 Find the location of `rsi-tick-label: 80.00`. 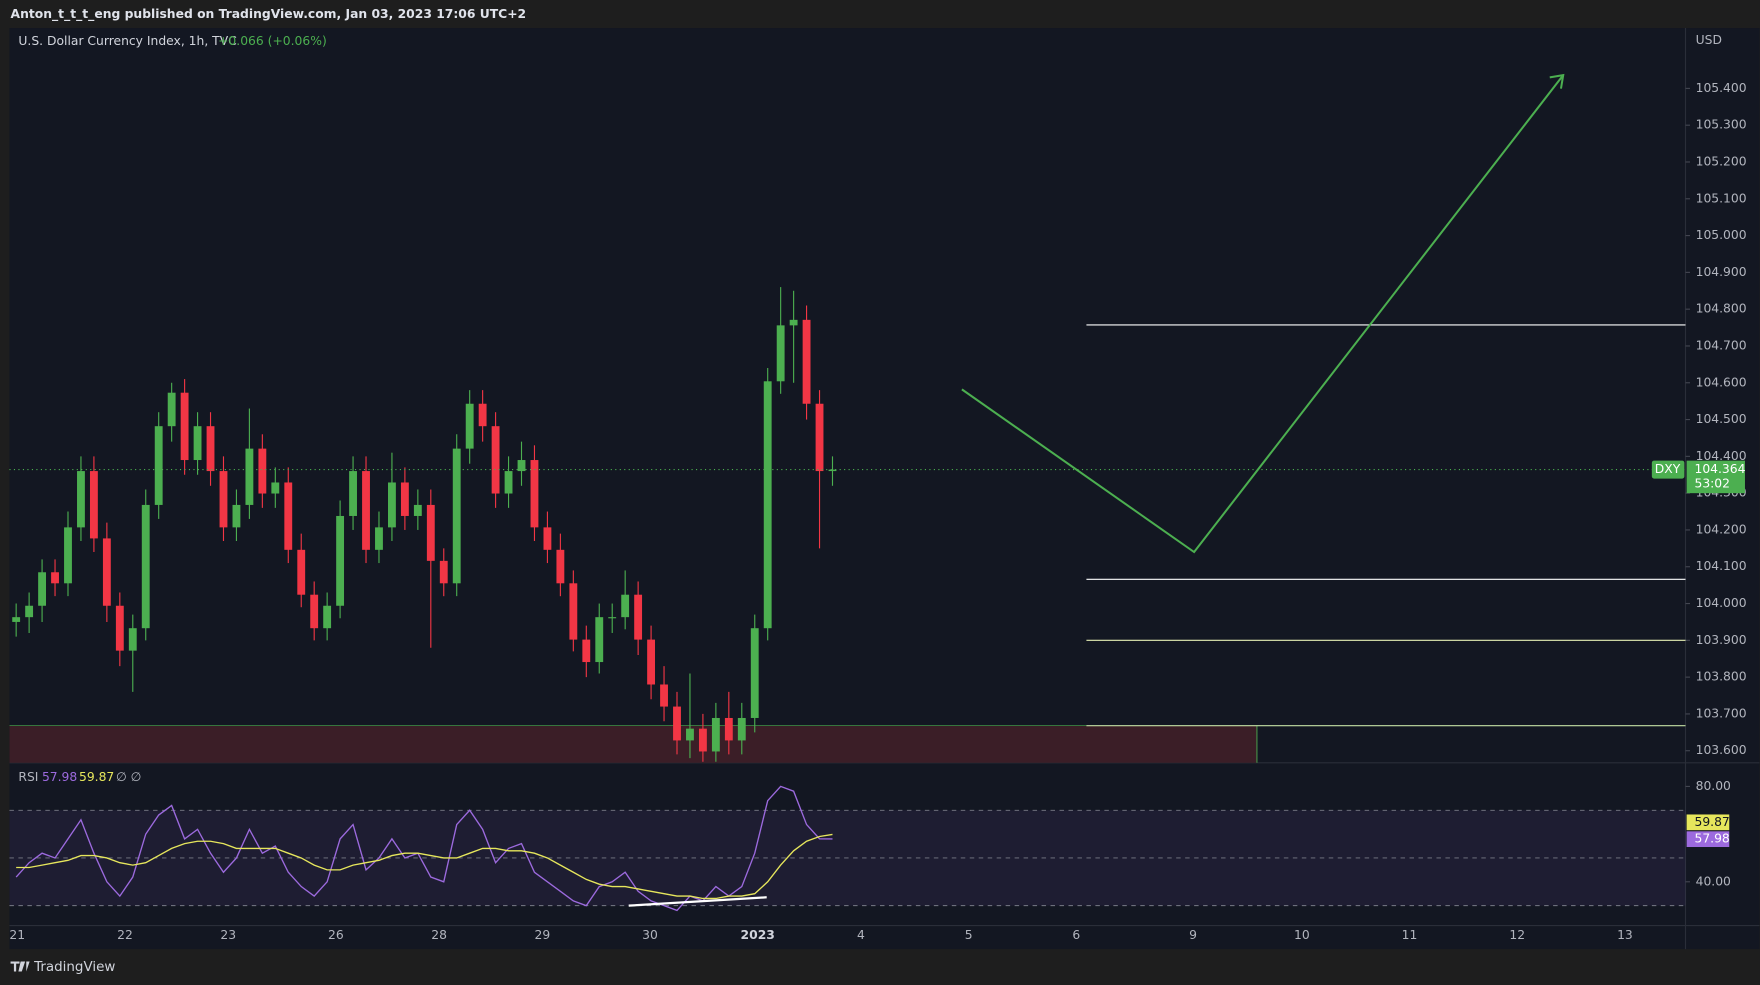

rsi-tick-label: 80.00 is located at coordinates (1713, 786).